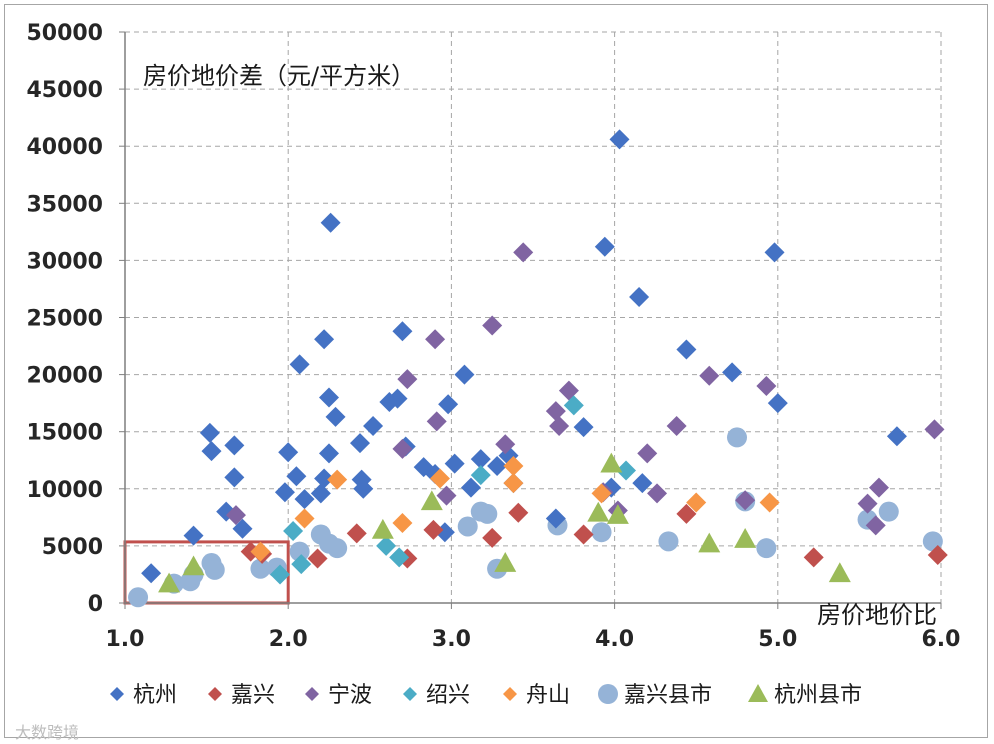 The image size is (994, 744). What do you see at coordinates (47, 732) in the screenshot?
I see `watermark: 大数跨境` at bounding box center [47, 732].